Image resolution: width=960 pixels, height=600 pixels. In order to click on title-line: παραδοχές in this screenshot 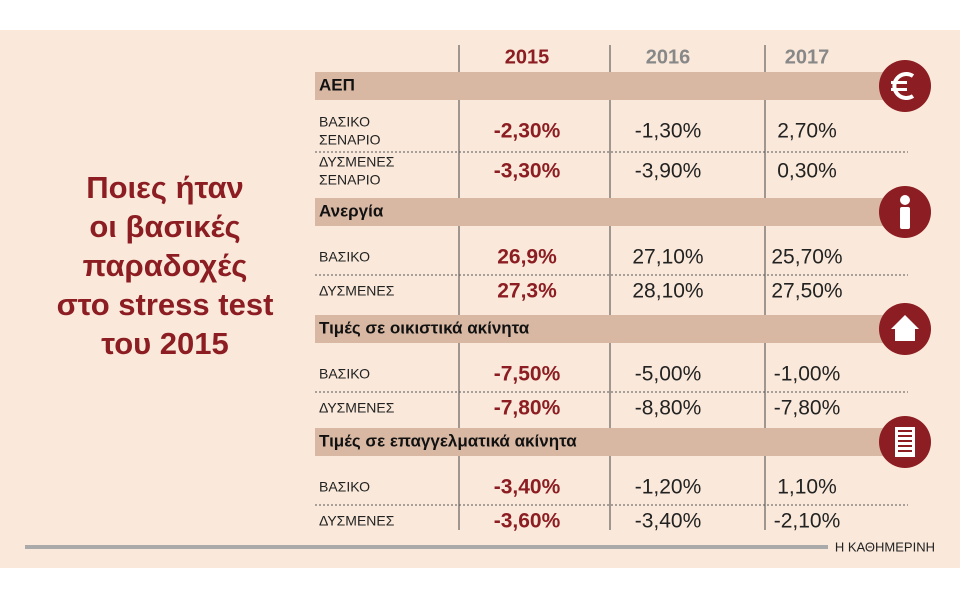, I will do `click(165, 265)`.